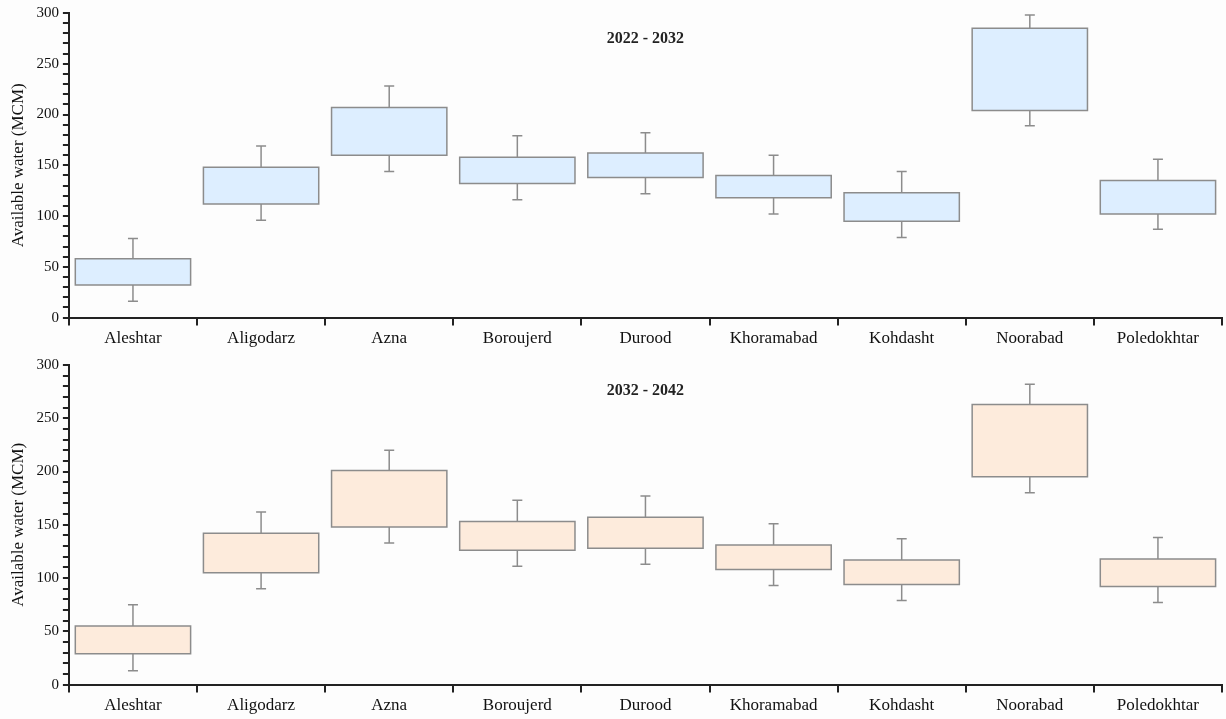  I want to click on text: 2032 - 2042, so click(645, 390).